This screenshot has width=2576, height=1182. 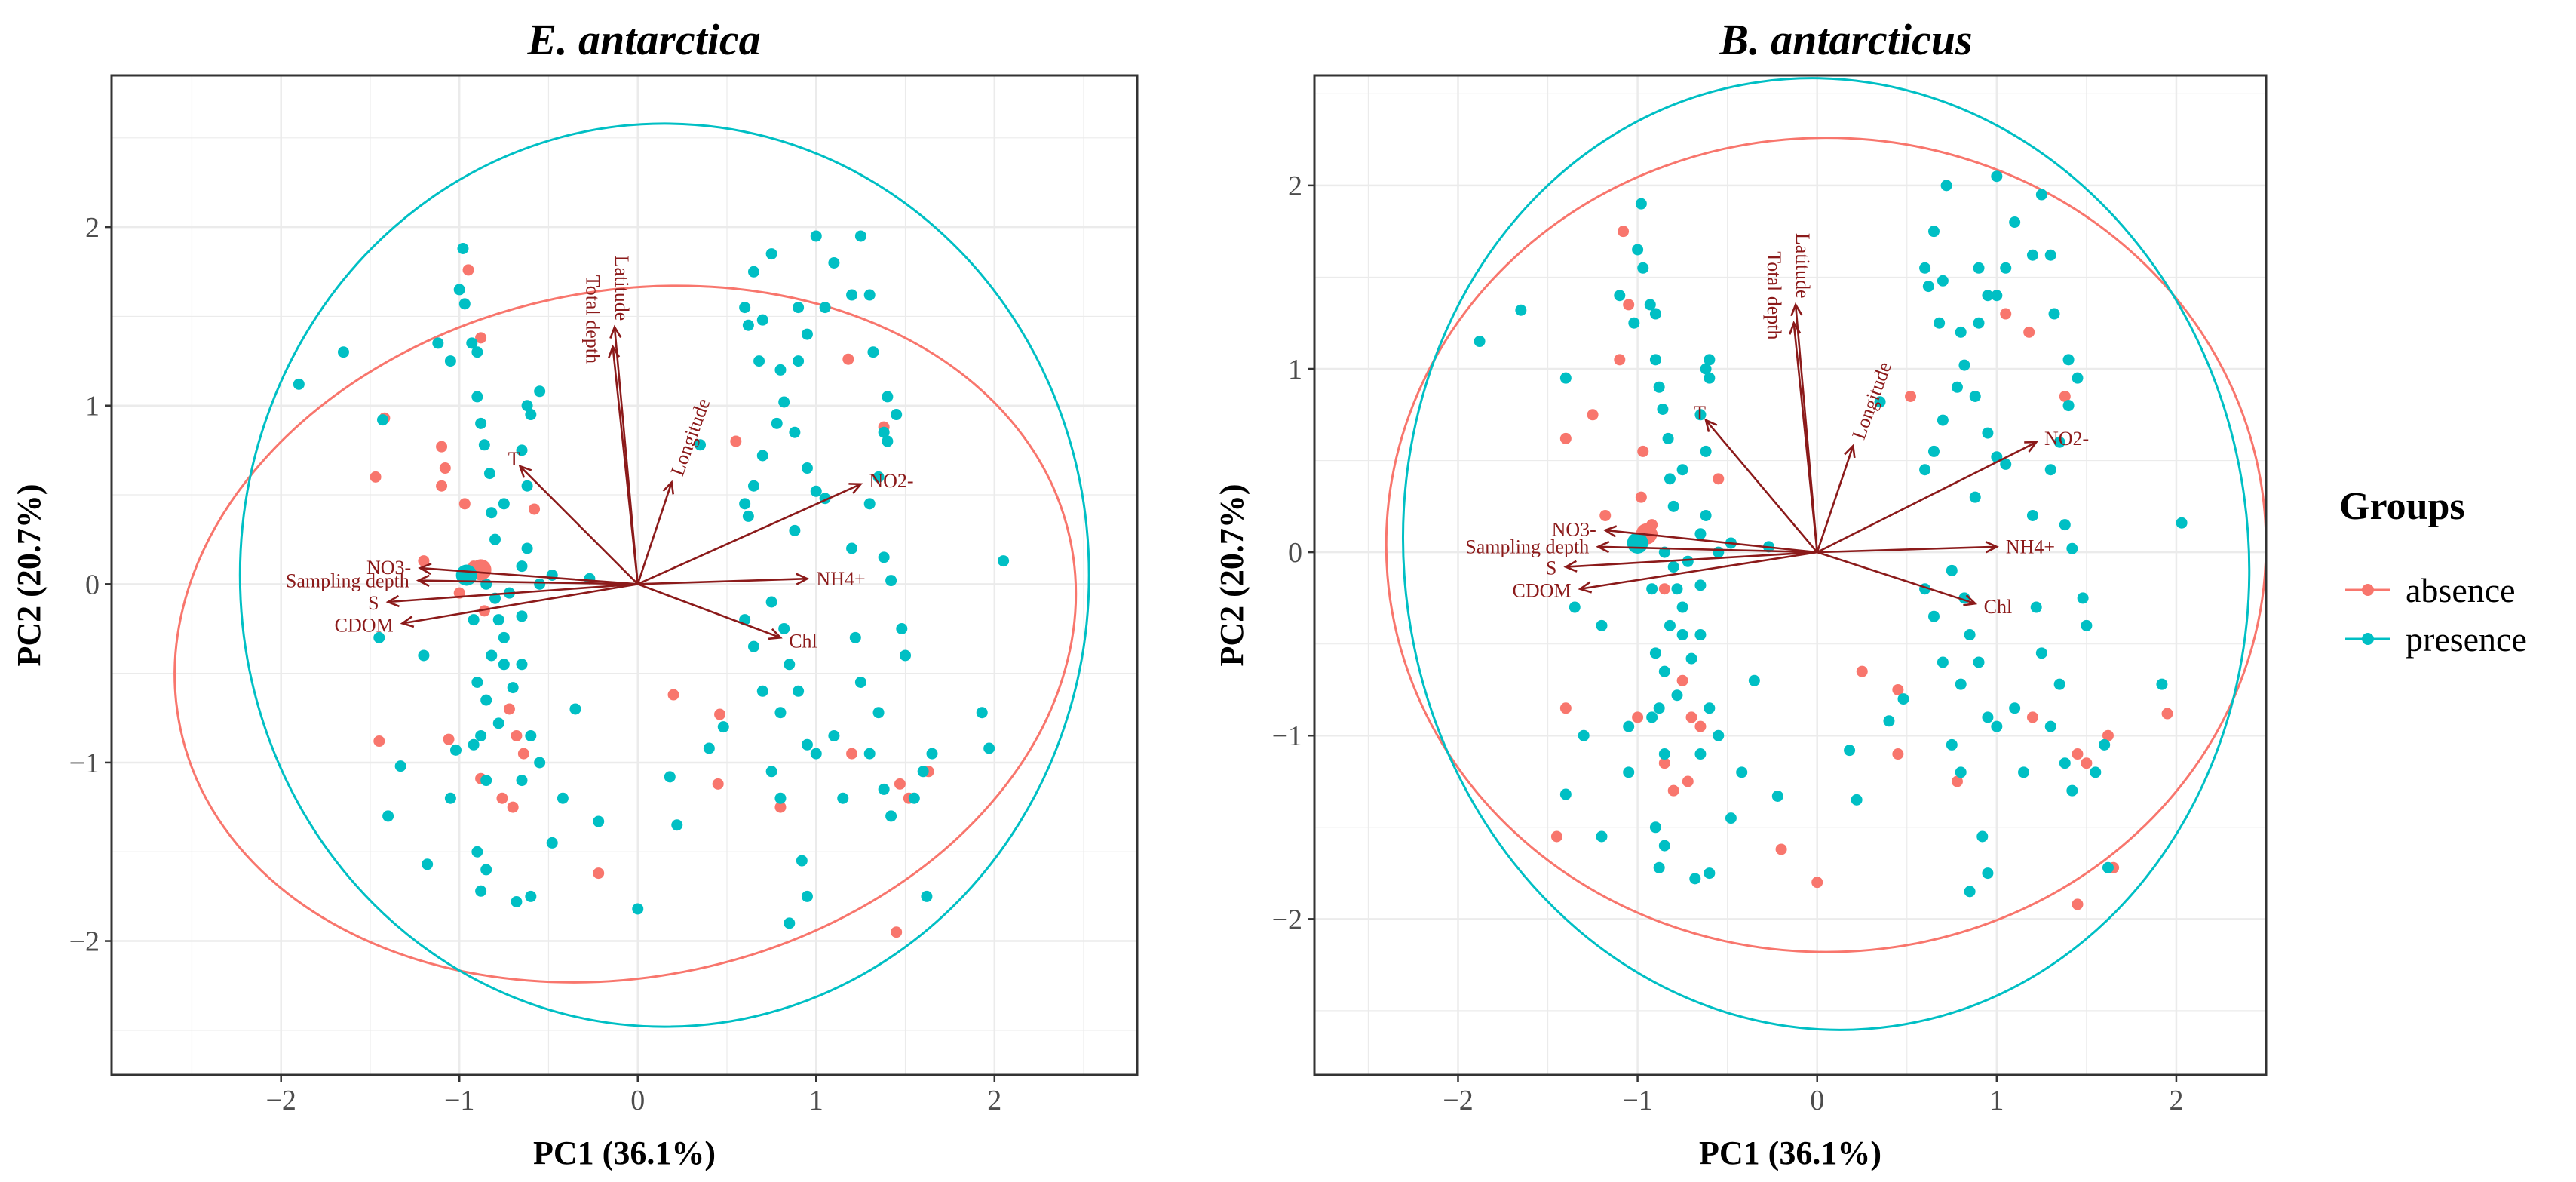 I want to click on centroid-presence, so click(x=466, y=575).